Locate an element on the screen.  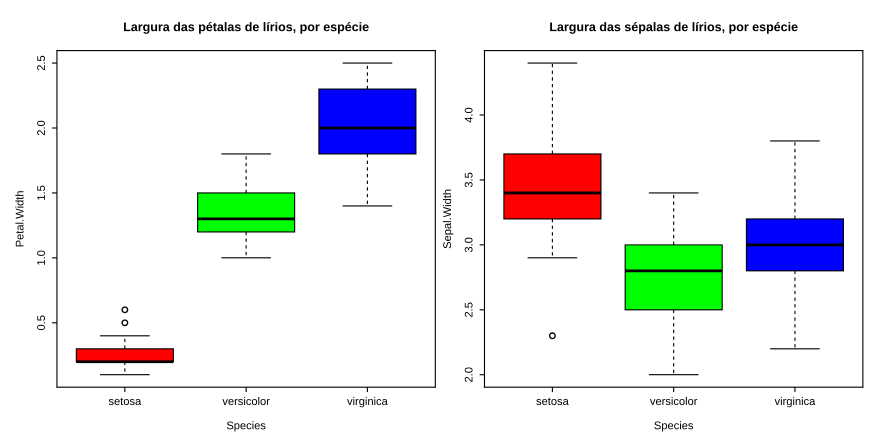
y-tick-label: 3.0 is located at coordinates (468, 245).